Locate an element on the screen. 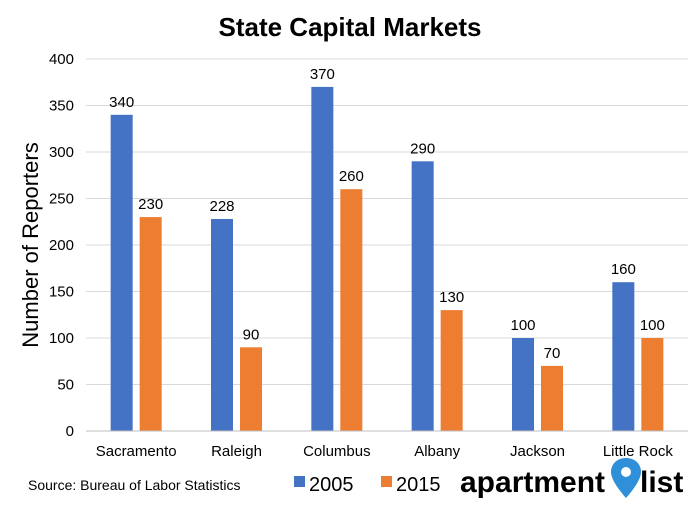 The image size is (700, 508). logo-word-list: list is located at coordinates (661, 482).